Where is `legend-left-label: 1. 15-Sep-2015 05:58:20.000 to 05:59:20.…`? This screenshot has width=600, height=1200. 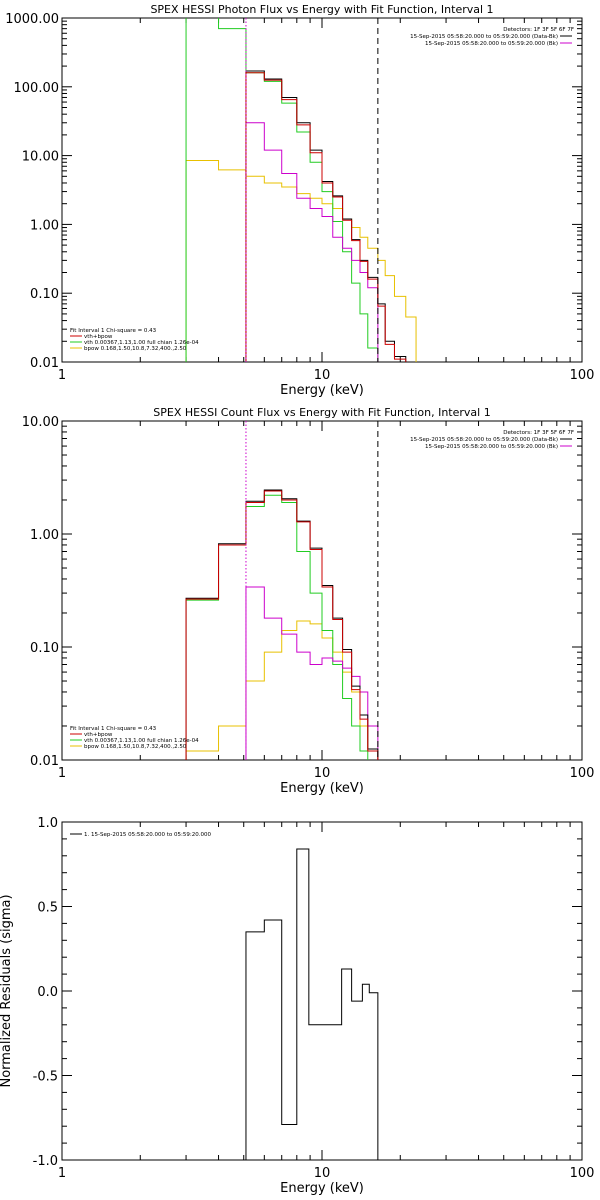 legend-left-label: 1. 15-Sep-2015 05:58:20.000 to 05:59:20.… is located at coordinates (147, 835).